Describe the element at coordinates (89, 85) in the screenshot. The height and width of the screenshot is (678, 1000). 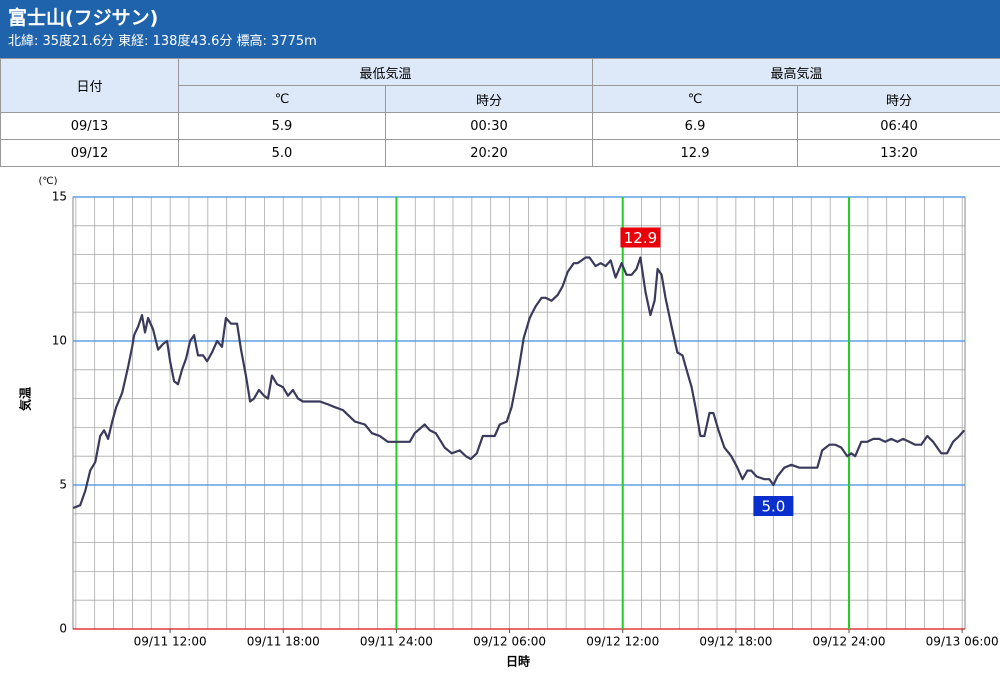
I see `header-cell: 日付` at that location.